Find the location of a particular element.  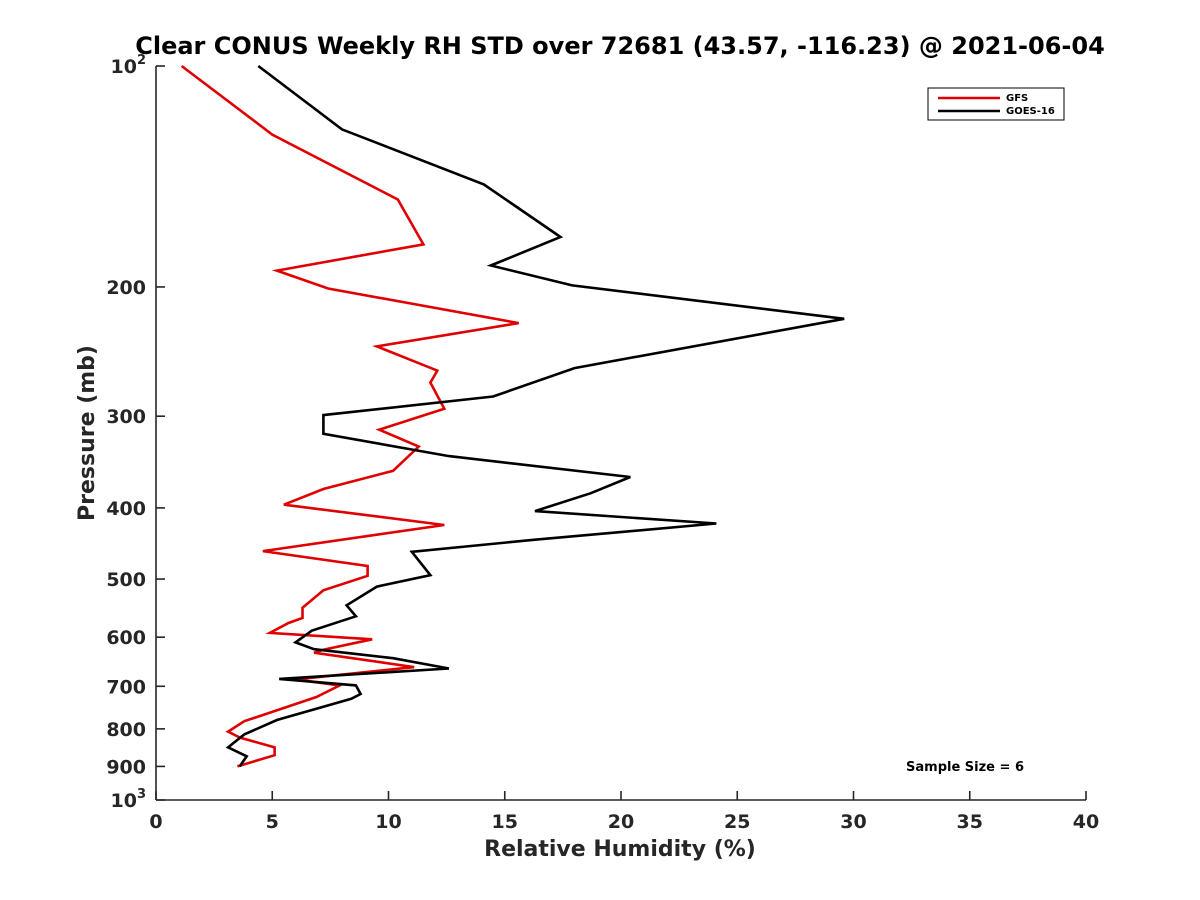

x-tick-label: 15 is located at coordinates (505, 822).